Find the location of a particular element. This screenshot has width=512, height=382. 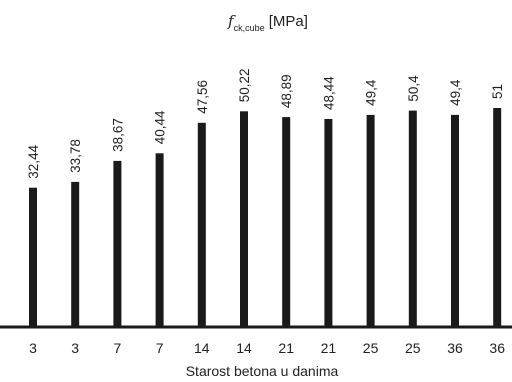

data-label-2: 33,78 is located at coordinates (75, 156).